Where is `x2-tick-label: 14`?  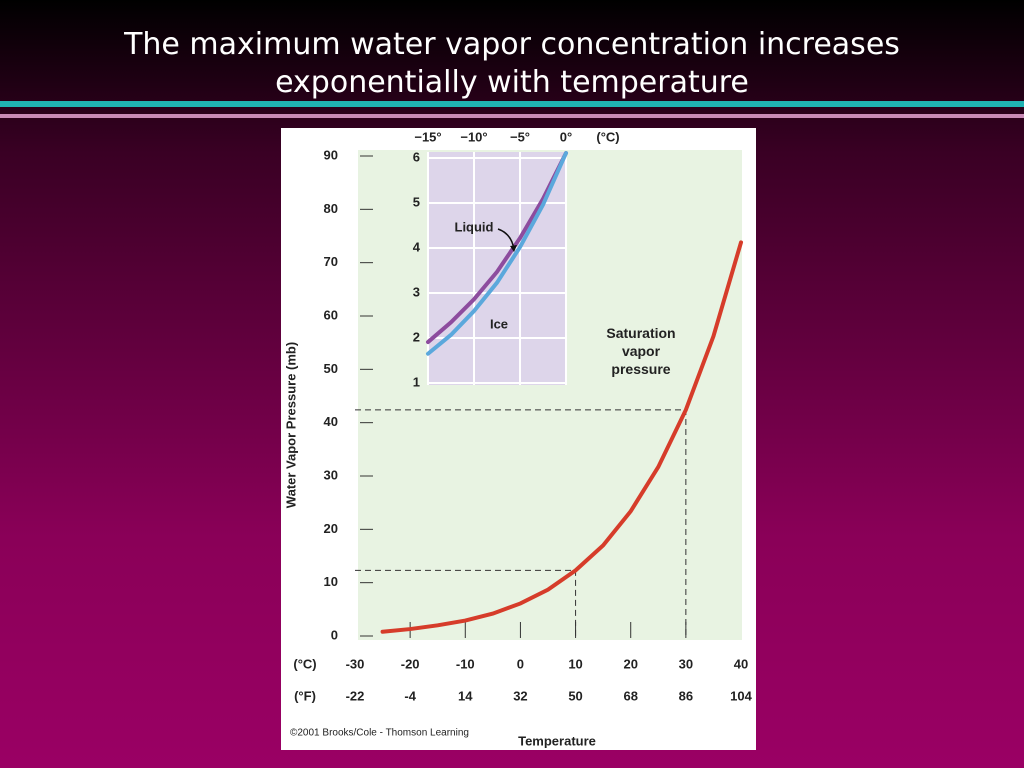
x2-tick-label: 14 is located at coordinates (465, 695).